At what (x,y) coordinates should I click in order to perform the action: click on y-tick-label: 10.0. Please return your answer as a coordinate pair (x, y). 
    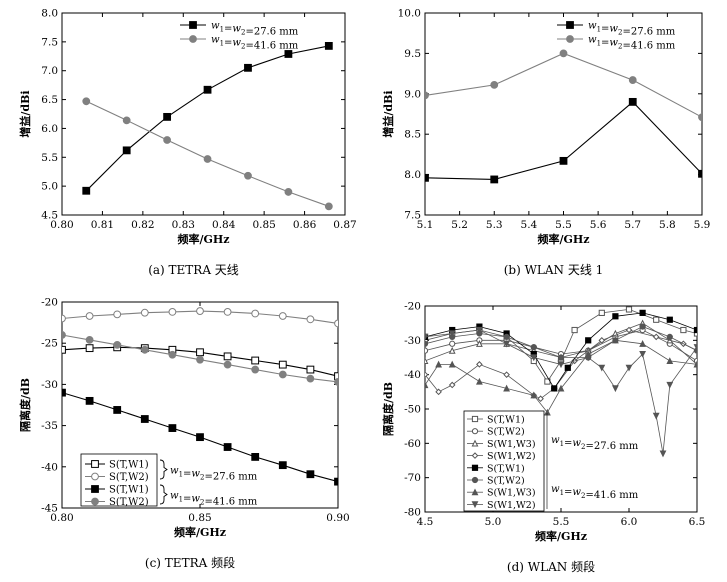
    Looking at the image, I should click on (409, 14).